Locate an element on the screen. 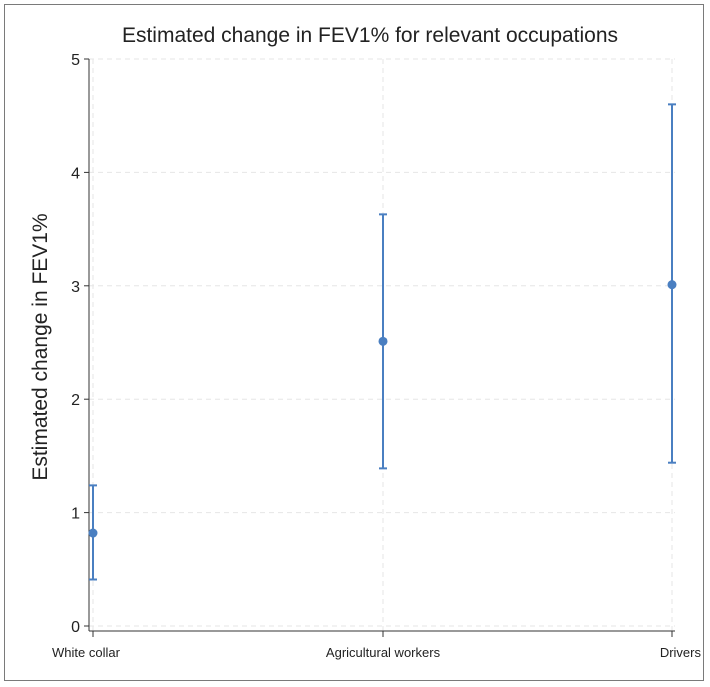  x-tick-label: White collar is located at coordinates (86, 652).